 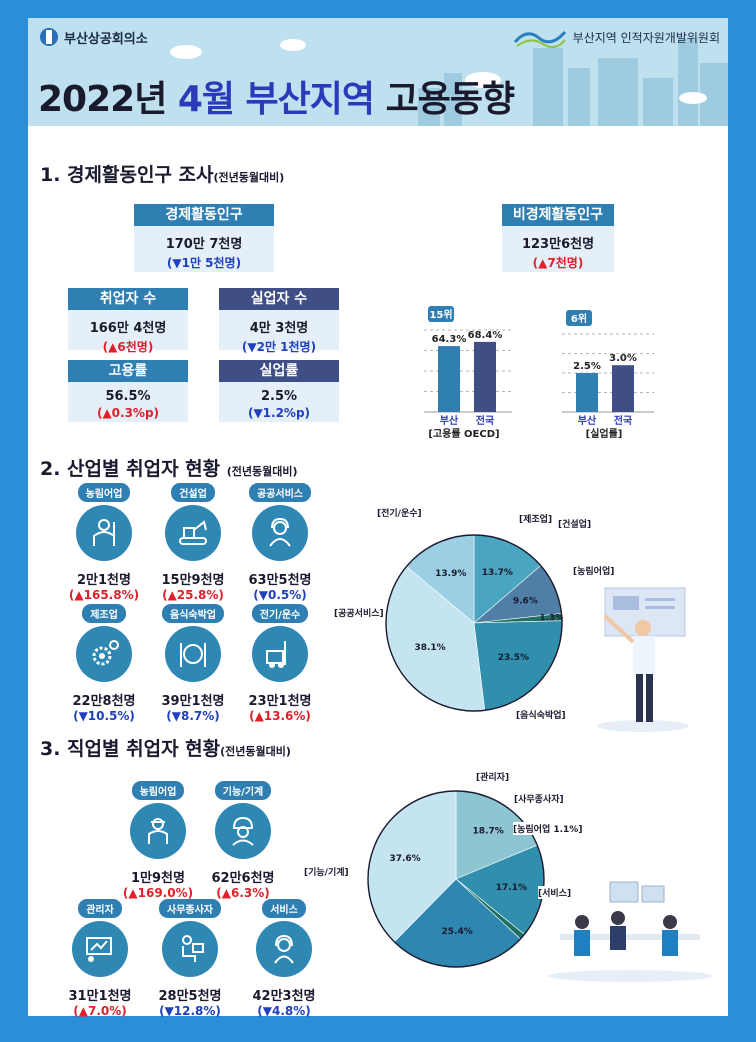 I want to click on industry-change: (▼10.5%), so click(x=104, y=716).